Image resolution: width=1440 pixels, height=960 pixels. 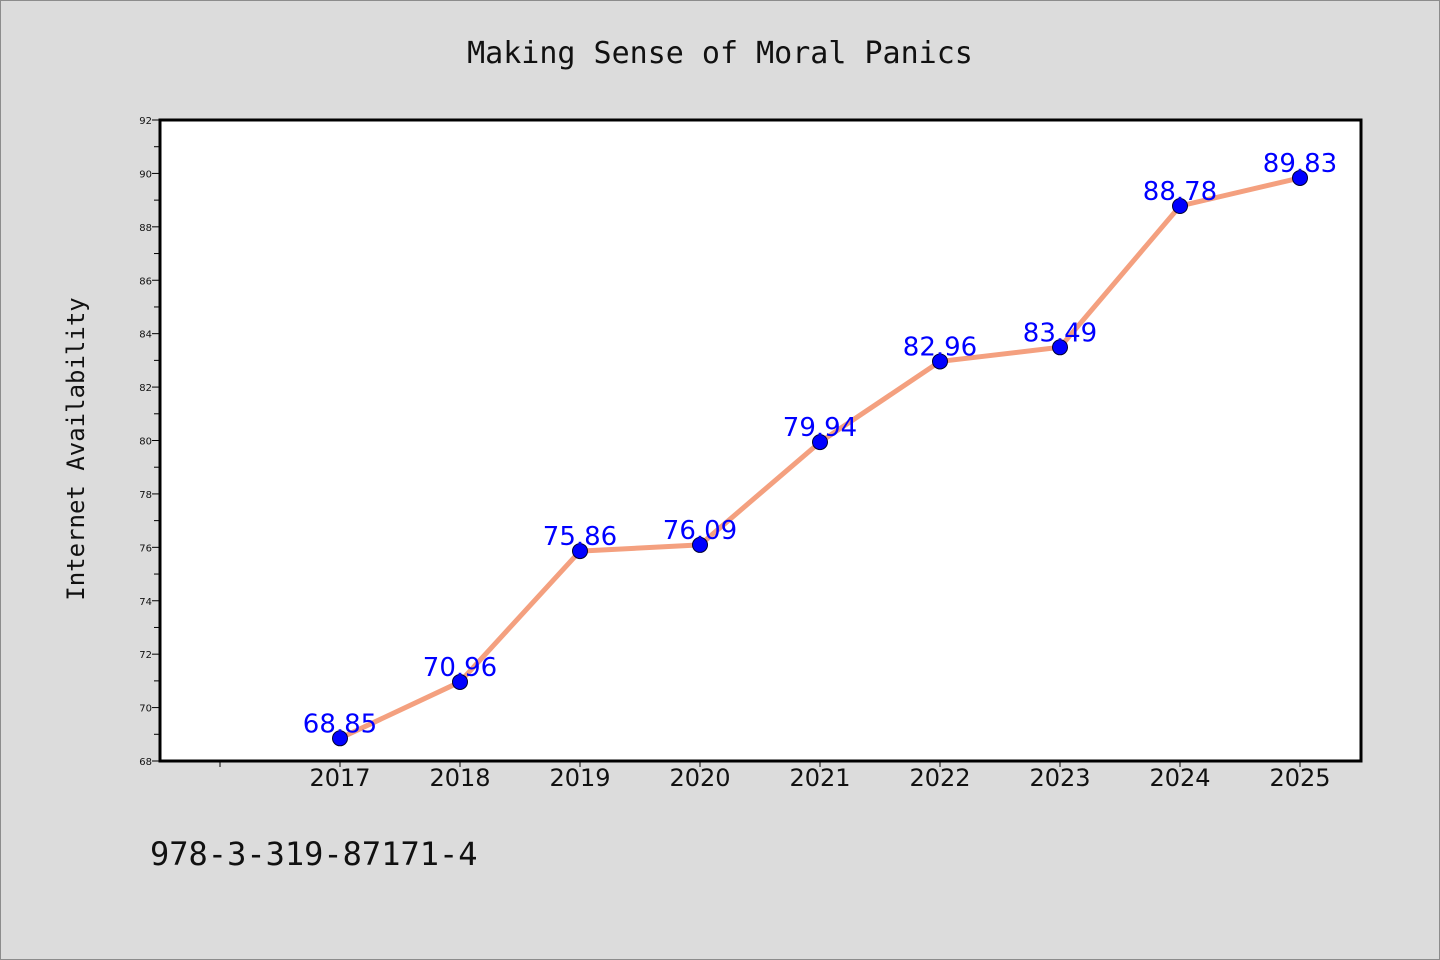 What do you see at coordinates (145, 121) in the screenshot?
I see `y-tick-label: 92` at bounding box center [145, 121].